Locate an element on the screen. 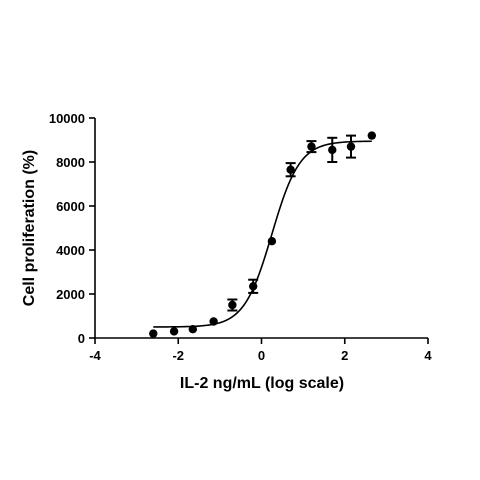  y-tick-label: 10000 is located at coordinates (67, 118).